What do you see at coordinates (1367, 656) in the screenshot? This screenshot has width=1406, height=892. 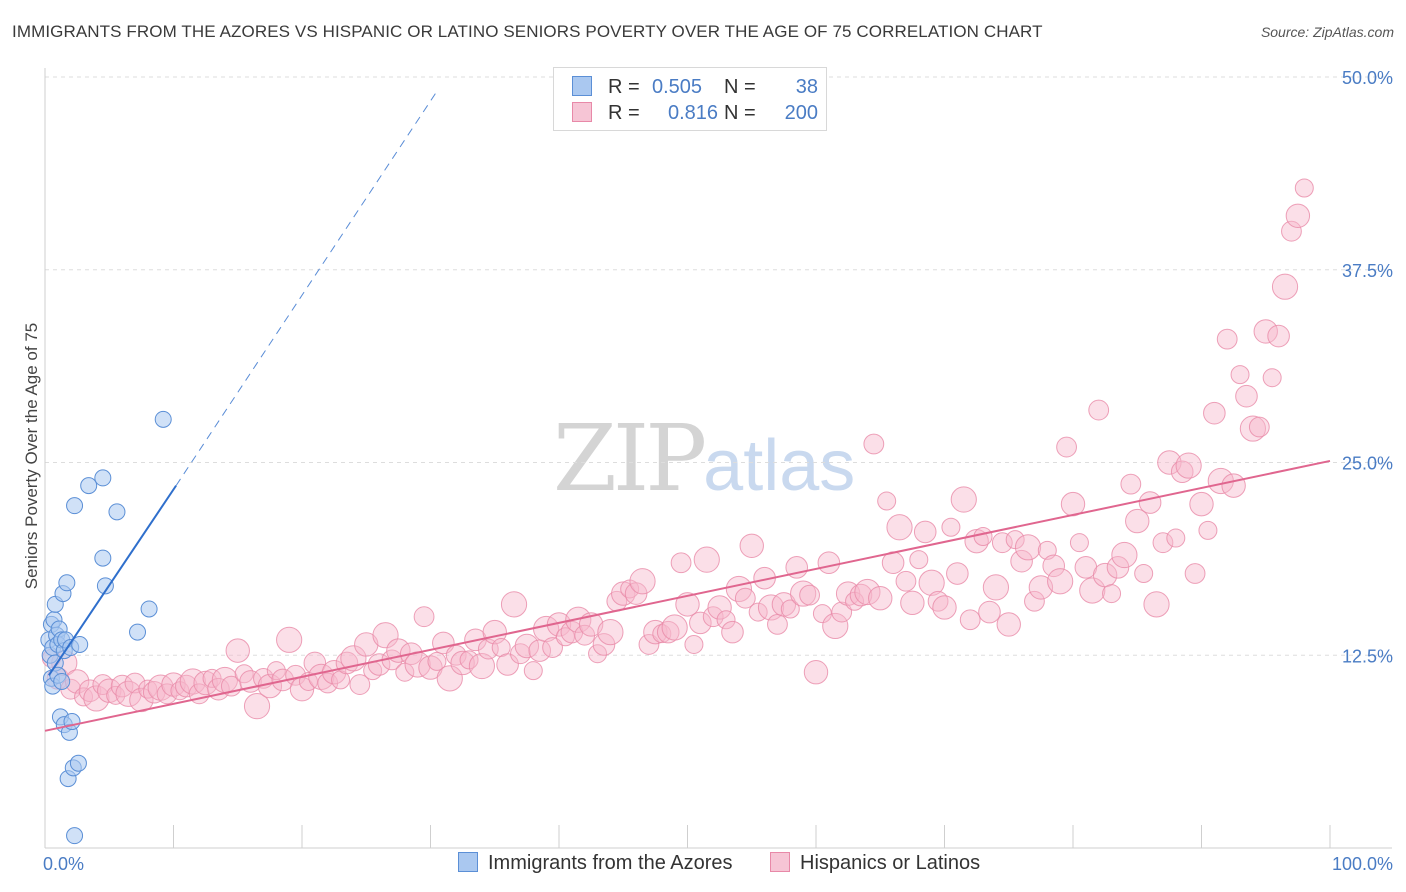 I see `y-tick-label: 12.5%` at bounding box center [1367, 656].